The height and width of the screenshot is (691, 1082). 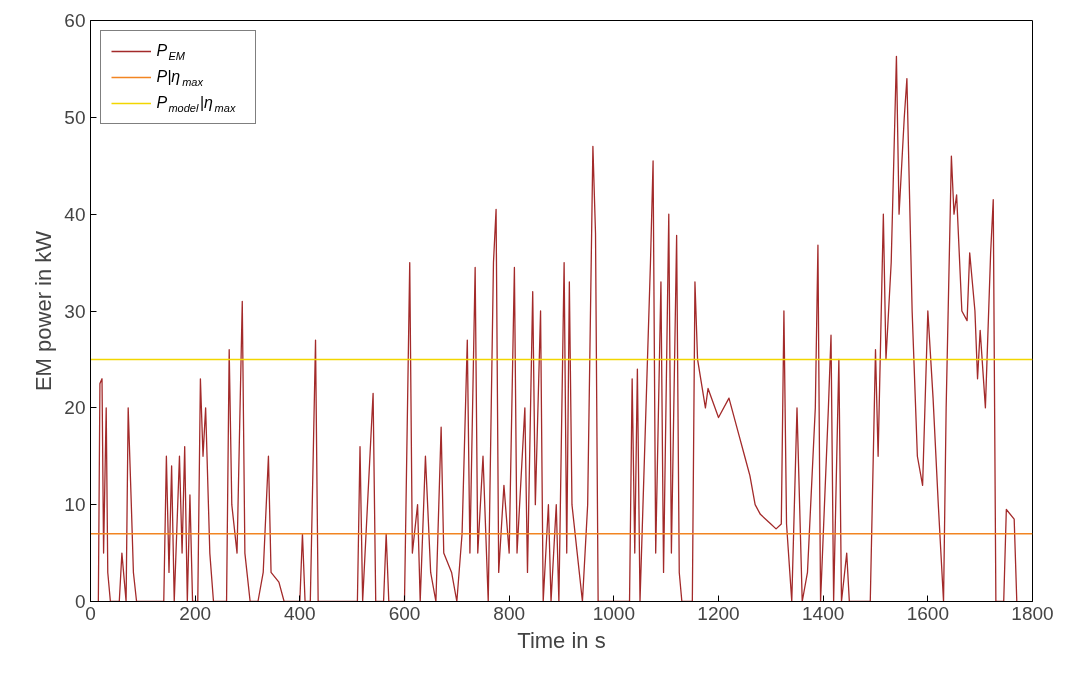 I want to click on x-tick-label: 800, so click(x=509, y=613).